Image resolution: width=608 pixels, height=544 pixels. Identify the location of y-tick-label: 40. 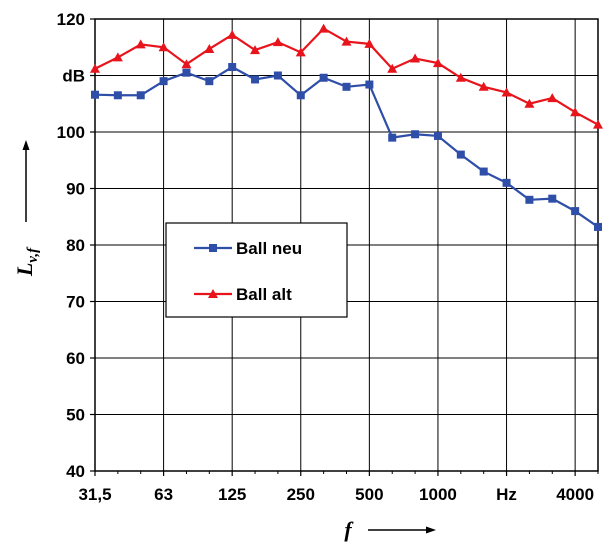
(75, 471).